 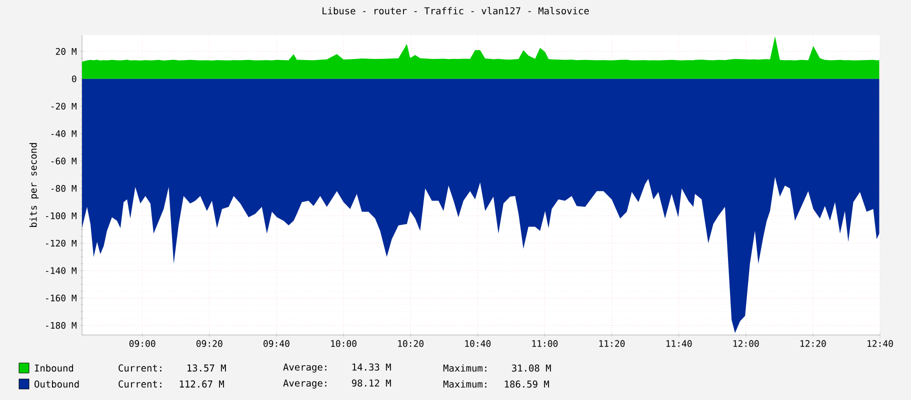 I want to click on x-tick-label: 09:20, so click(x=209, y=343).